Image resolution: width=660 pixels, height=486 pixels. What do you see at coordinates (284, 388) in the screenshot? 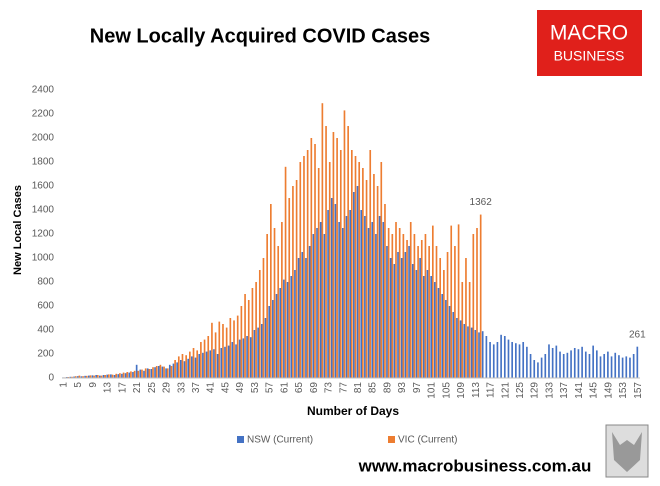
I see `x-tick-label: 61` at bounding box center [284, 388].